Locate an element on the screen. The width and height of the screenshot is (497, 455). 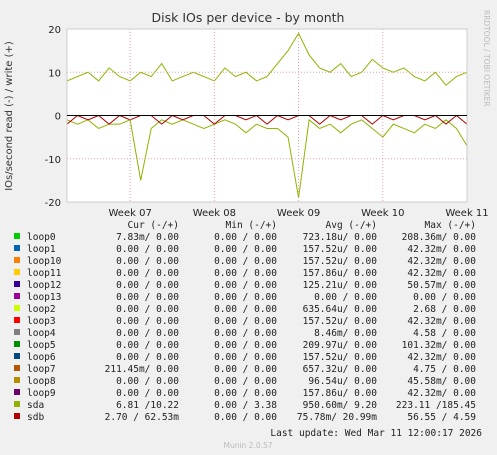
side-text: RRDTOOL / TOBI OETIKER is located at coordinates (486, 58).